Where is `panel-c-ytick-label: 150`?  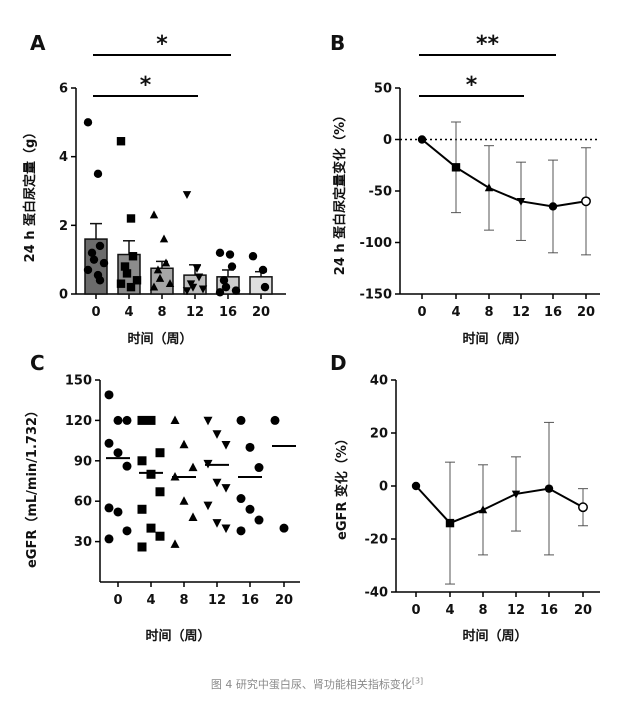
panel-c-ytick-label: 150 is located at coordinates (78, 381).